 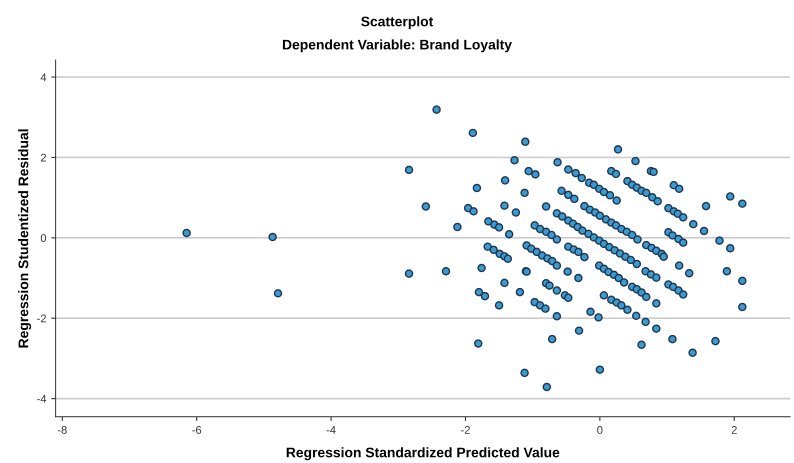 I want to click on y-tick-label: -2, so click(x=41, y=318).